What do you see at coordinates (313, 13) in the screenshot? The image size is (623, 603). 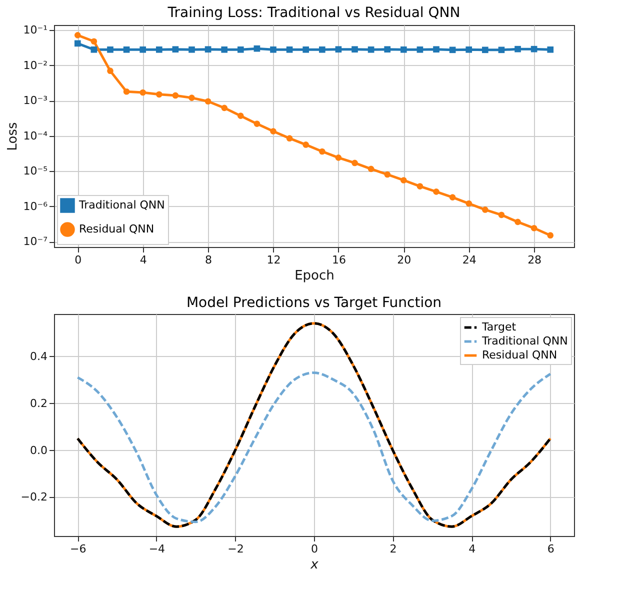 I see `chart-title: Training Loss: Traditional vs Residual QNN` at bounding box center [313, 13].